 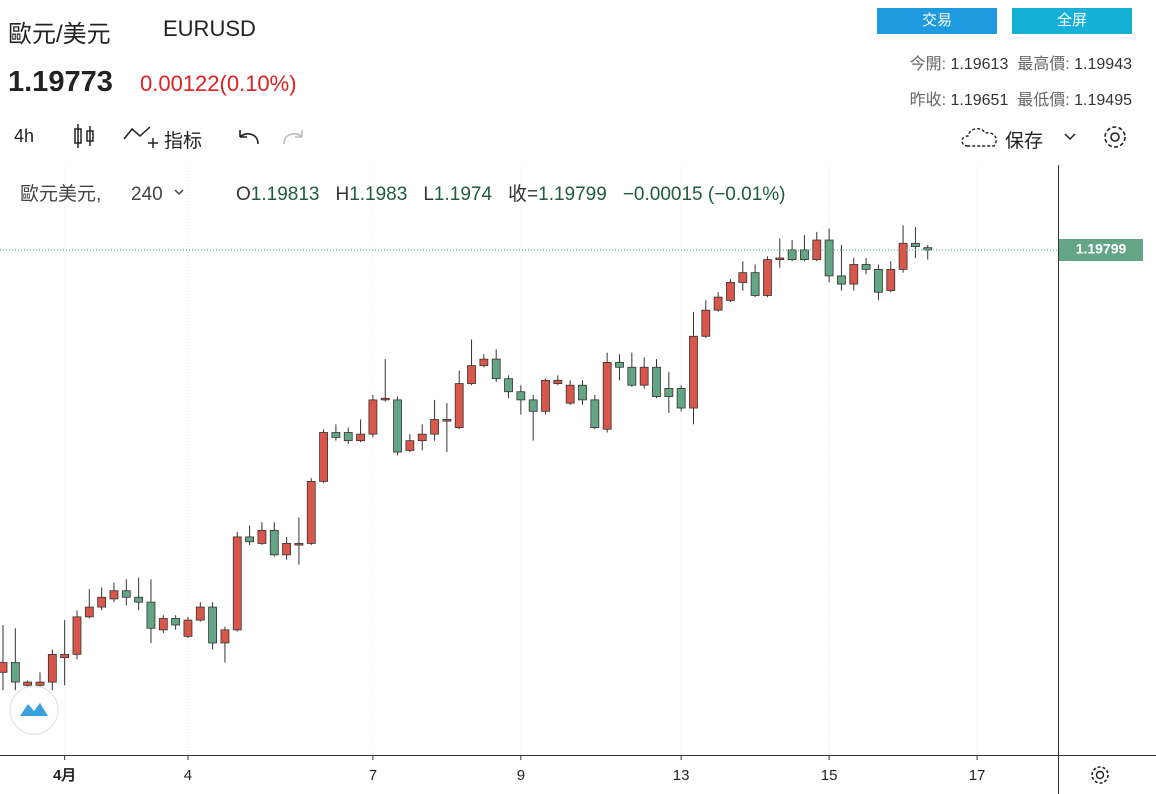 What do you see at coordinates (428, 194) in the screenshot?
I see `legend-label: L` at bounding box center [428, 194].